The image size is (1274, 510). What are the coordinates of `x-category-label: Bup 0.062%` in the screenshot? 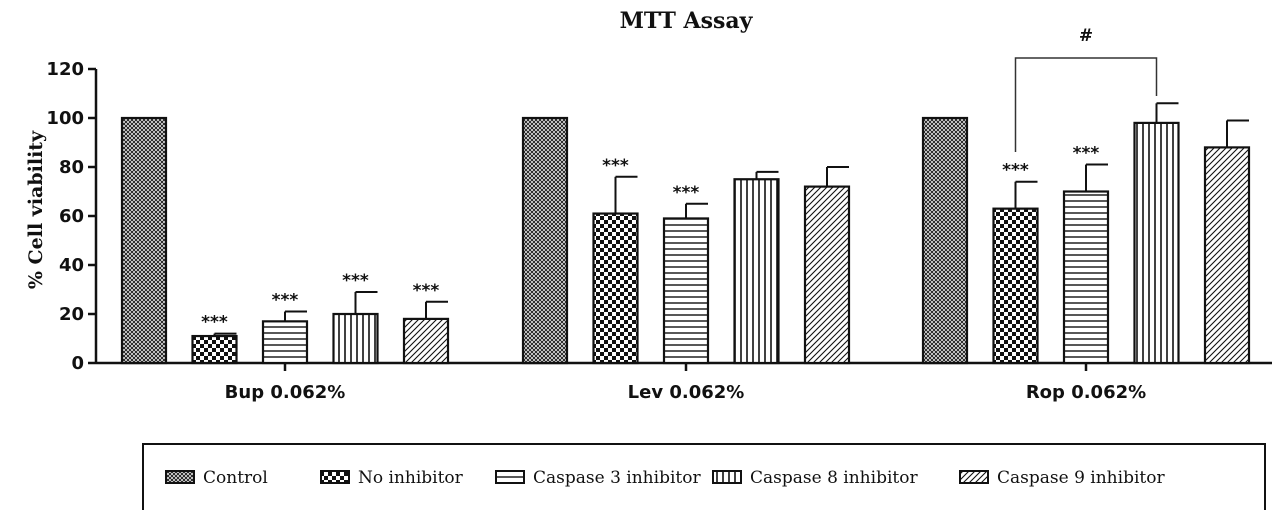 It's located at (285, 392).